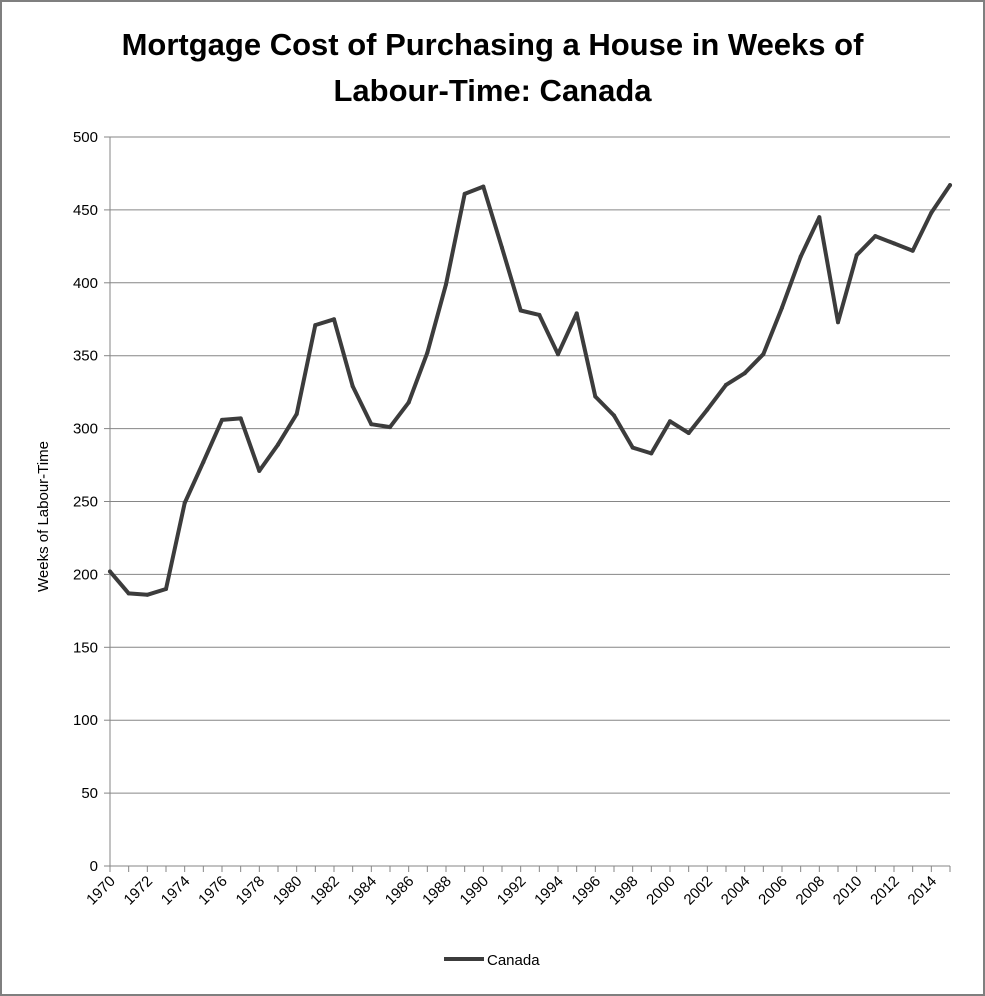  What do you see at coordinates (85, 720) in the screenshot?
I see `y-tick-label-100: 100` at bounding box center [85, 720].